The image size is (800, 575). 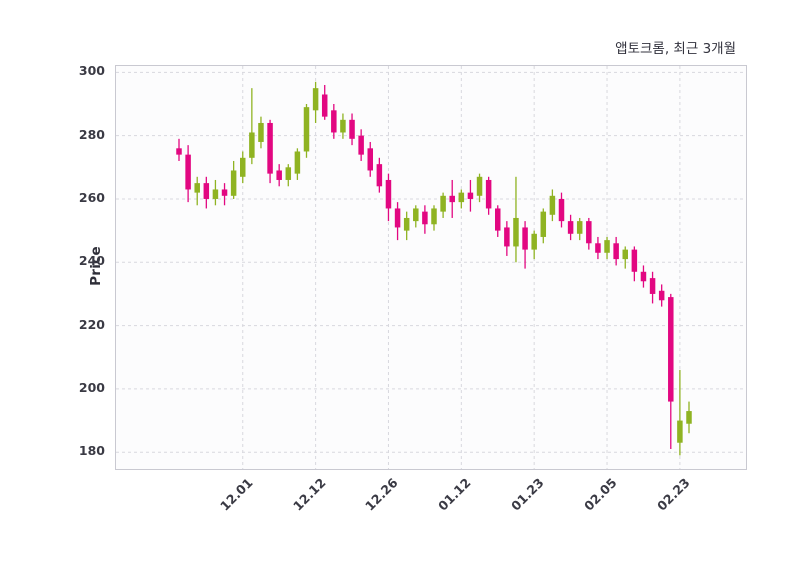 I want to click on y-tick-label: 240, so click(x=91, y=261).